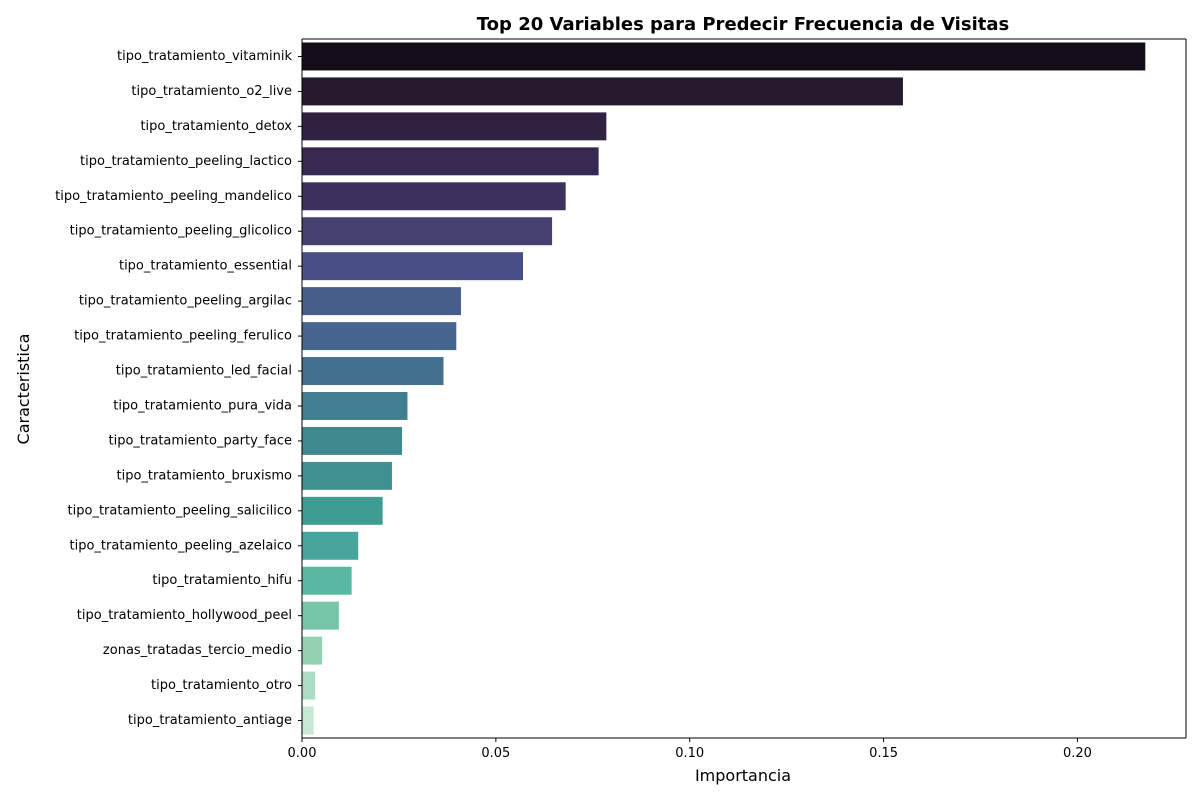 This screenshot has width=1200, height=804. Describe the element at coordinates (495, 753) in the screenshot. I see `x-tick-label: 0.05` at that location.